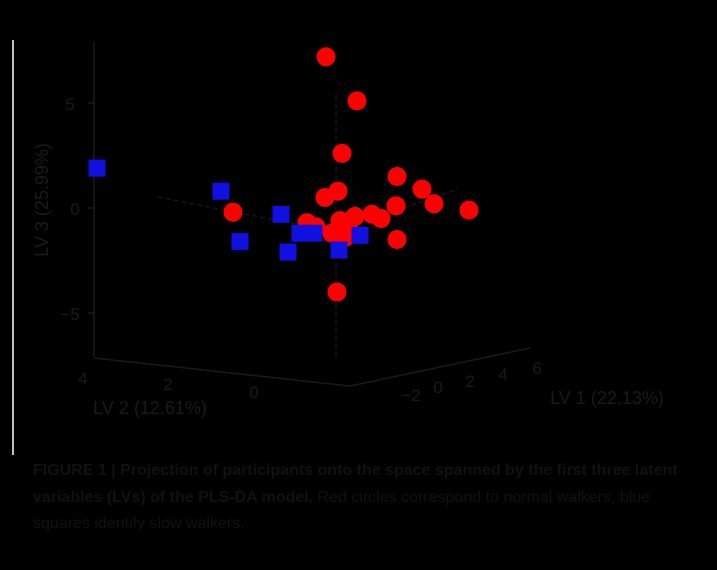 The image size is (717, 570). I want to click on lv2-tick-label: 0, so click(253, 392).